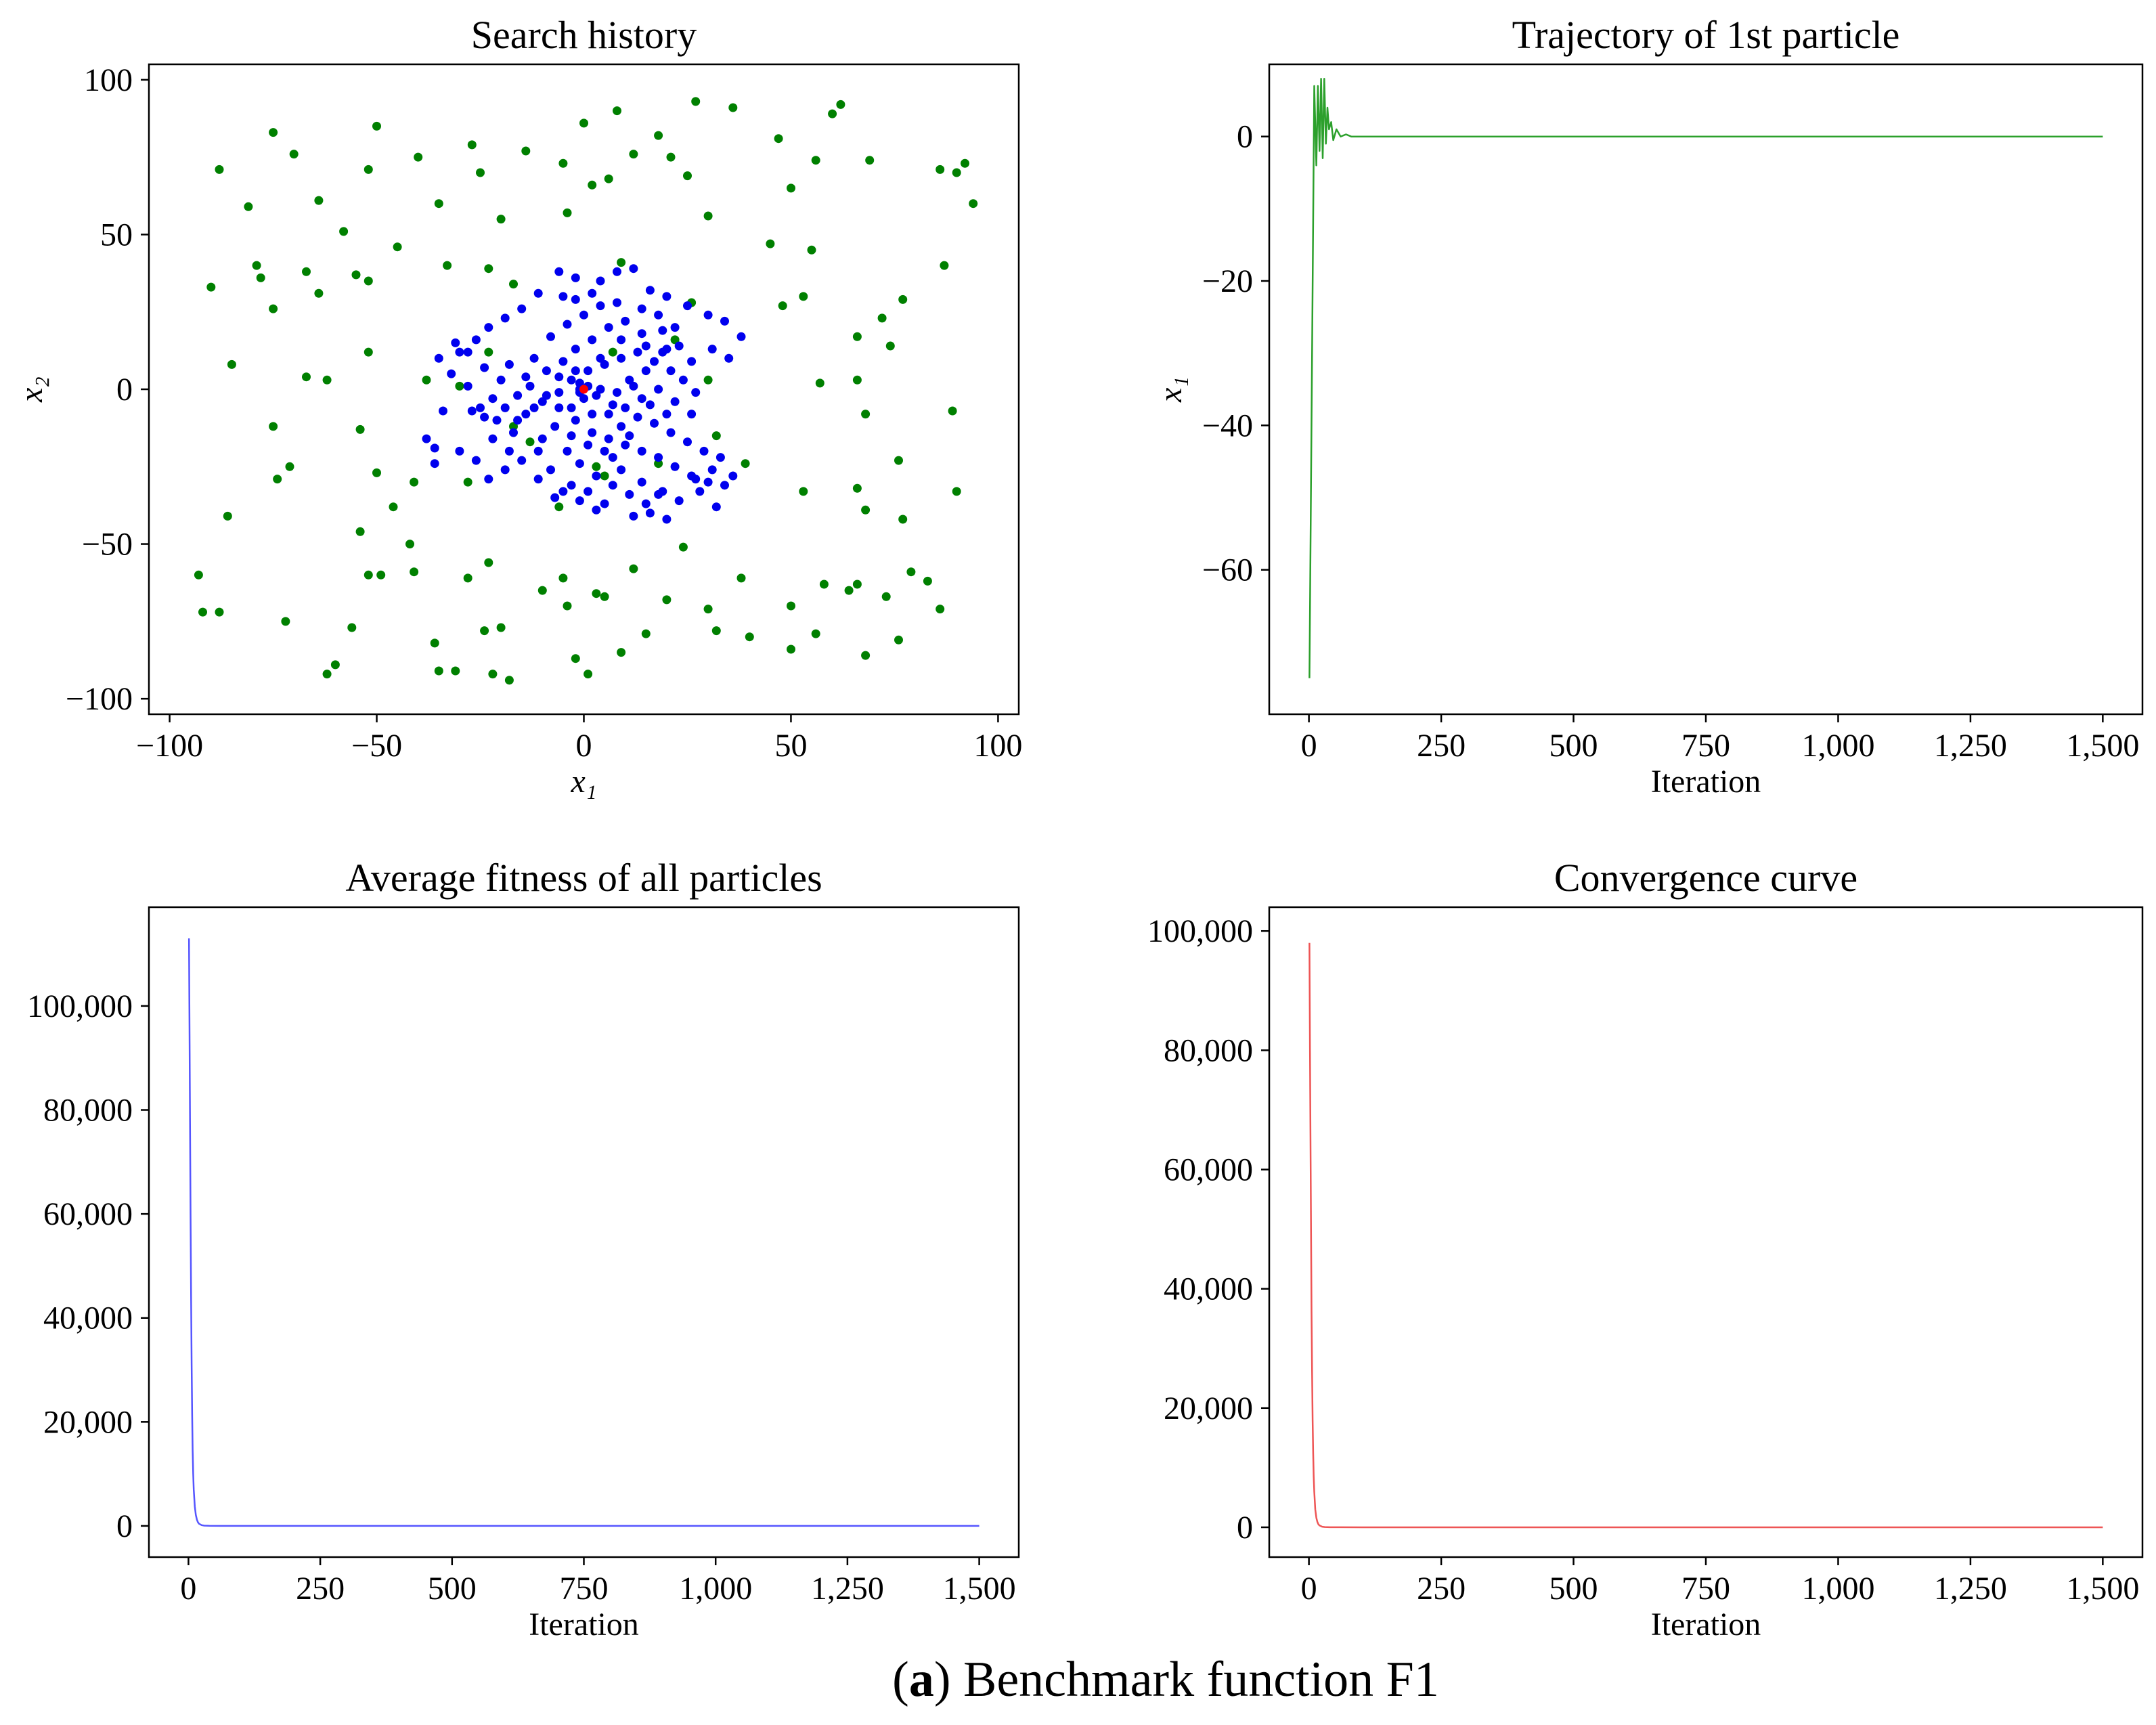  What do you see at coordinates (1706, 378) in the screenshot?
I see `series-line` at bounding box center [1706, 378].